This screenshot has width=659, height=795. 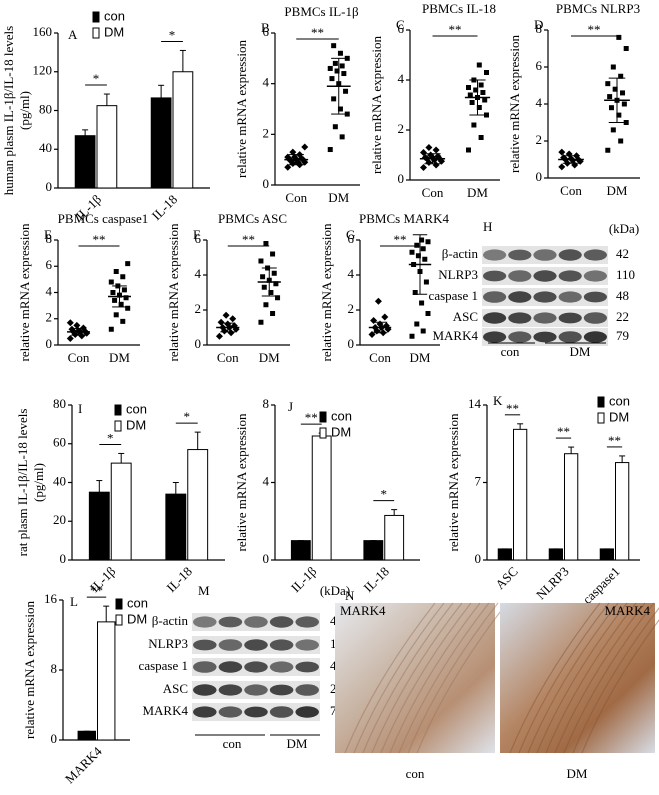 I want to click on band-name: NLRP3, so click(x=458, y=274).